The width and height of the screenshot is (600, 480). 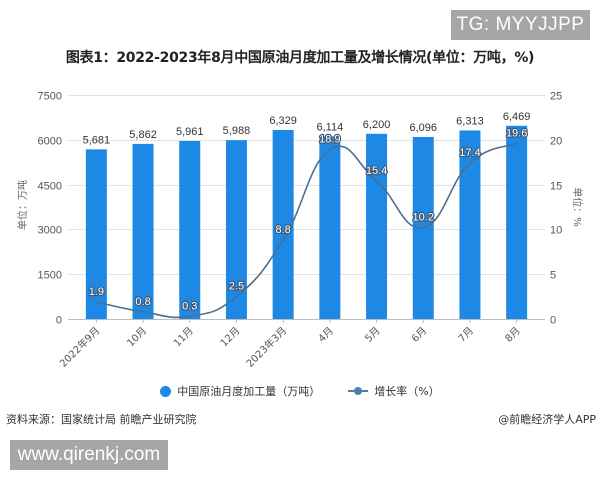 What do you see at coordinates (96, 292) in the screenshot?
I see `line-value-label: 1.9` at bounding box center [96, 292].